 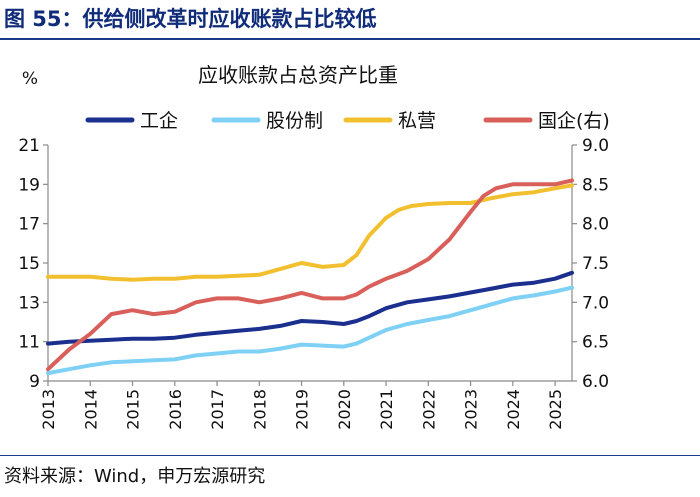 I want to click on x-tick-label: 2018, so click(x=259, y=409).